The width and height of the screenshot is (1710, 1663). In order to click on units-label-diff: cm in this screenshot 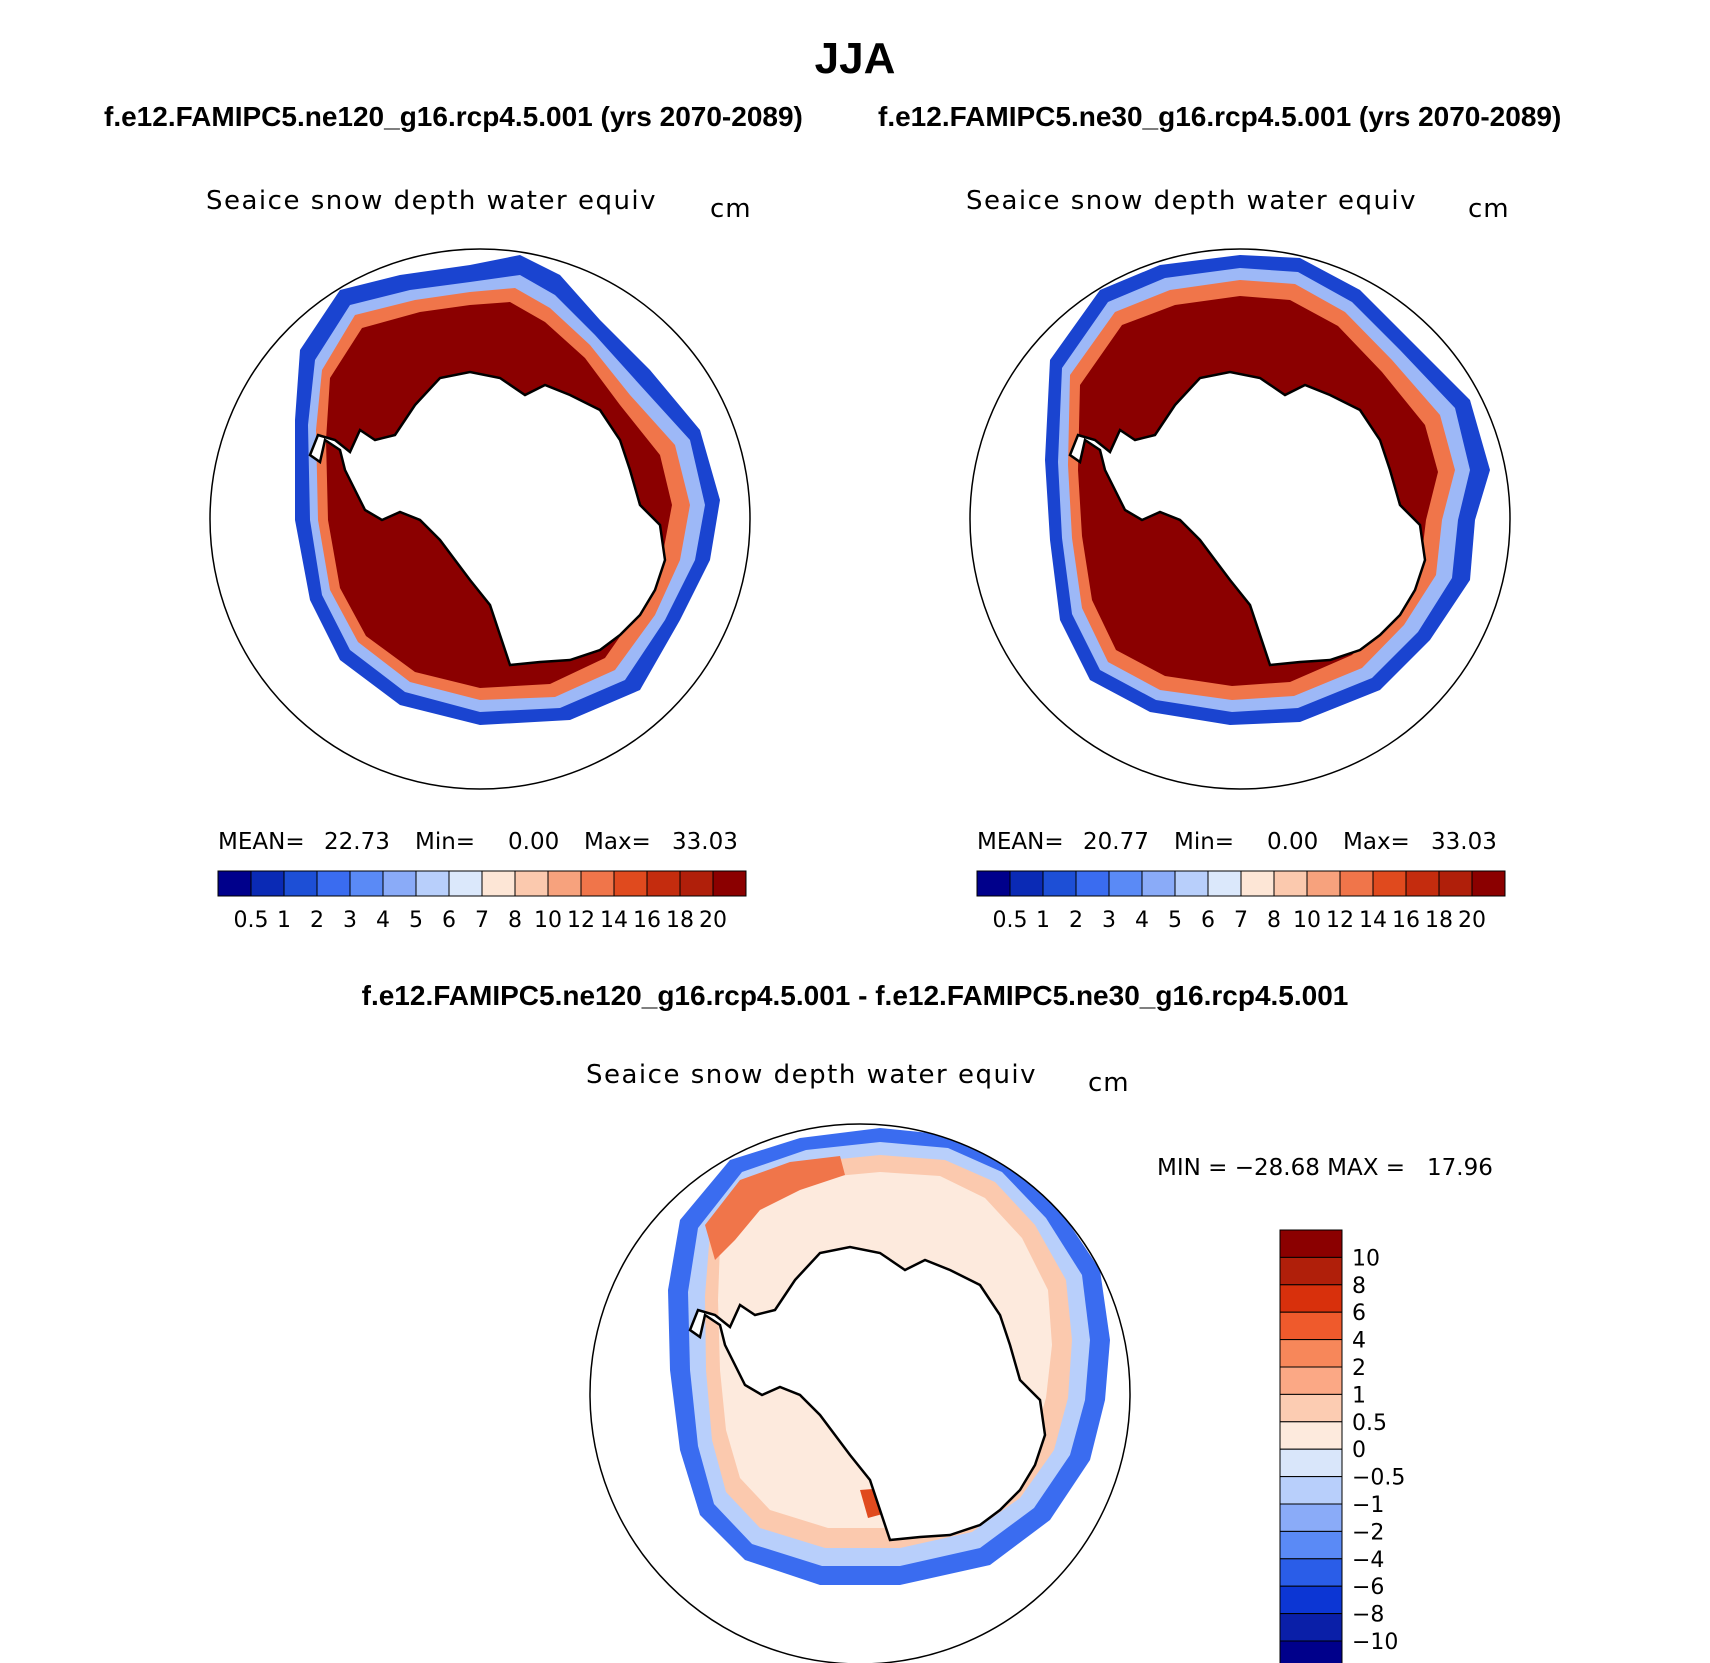, I will do `click(1109, 1083)`.